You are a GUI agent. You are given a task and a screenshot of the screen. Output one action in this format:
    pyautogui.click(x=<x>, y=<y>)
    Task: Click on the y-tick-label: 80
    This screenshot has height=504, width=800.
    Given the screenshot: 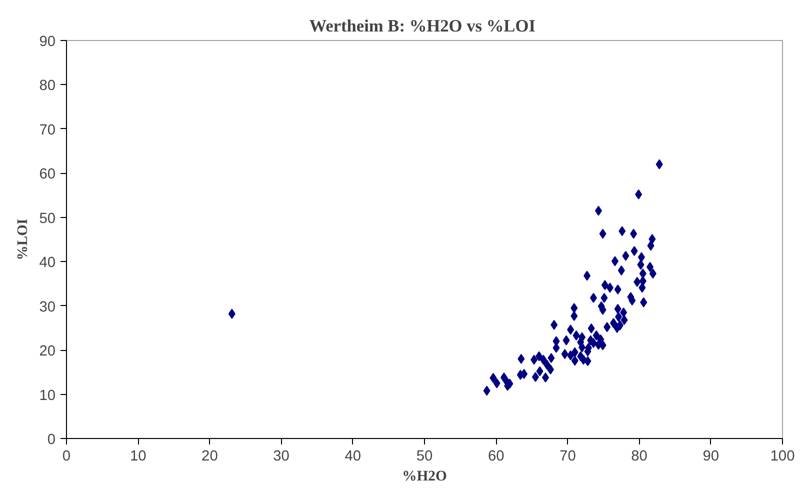 What is the action you would take?
    pyautogui.click(x=47, y=86)
    